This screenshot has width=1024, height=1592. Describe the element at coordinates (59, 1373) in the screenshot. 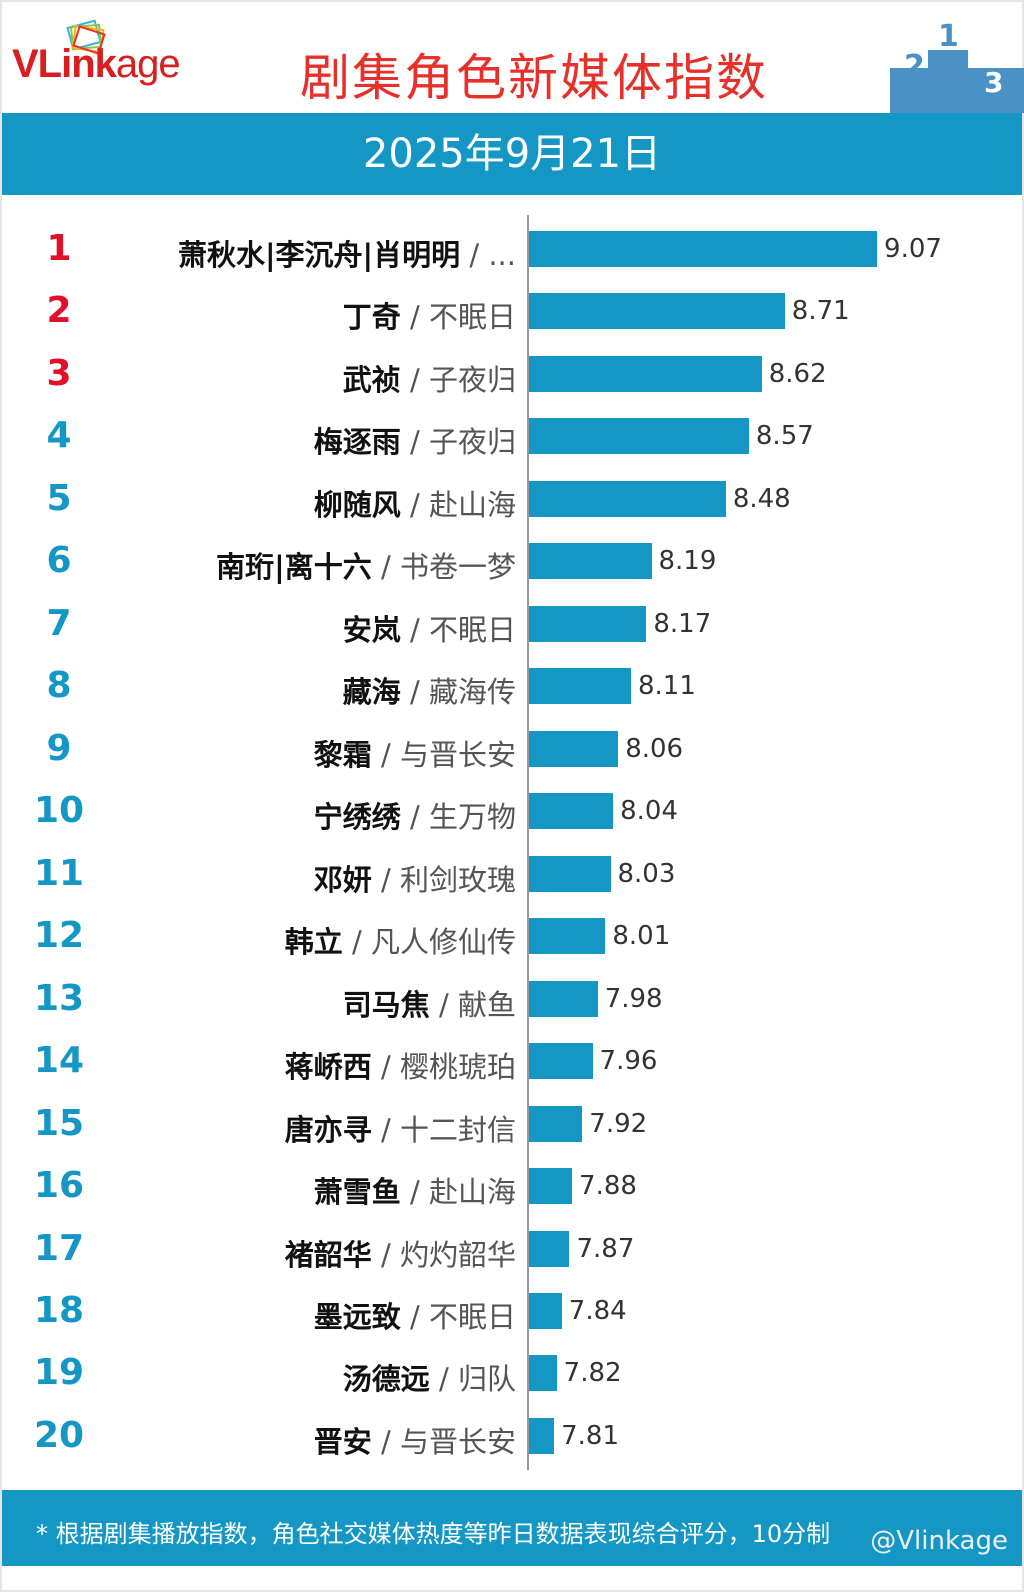

I see `rank-number: 19` at that location.